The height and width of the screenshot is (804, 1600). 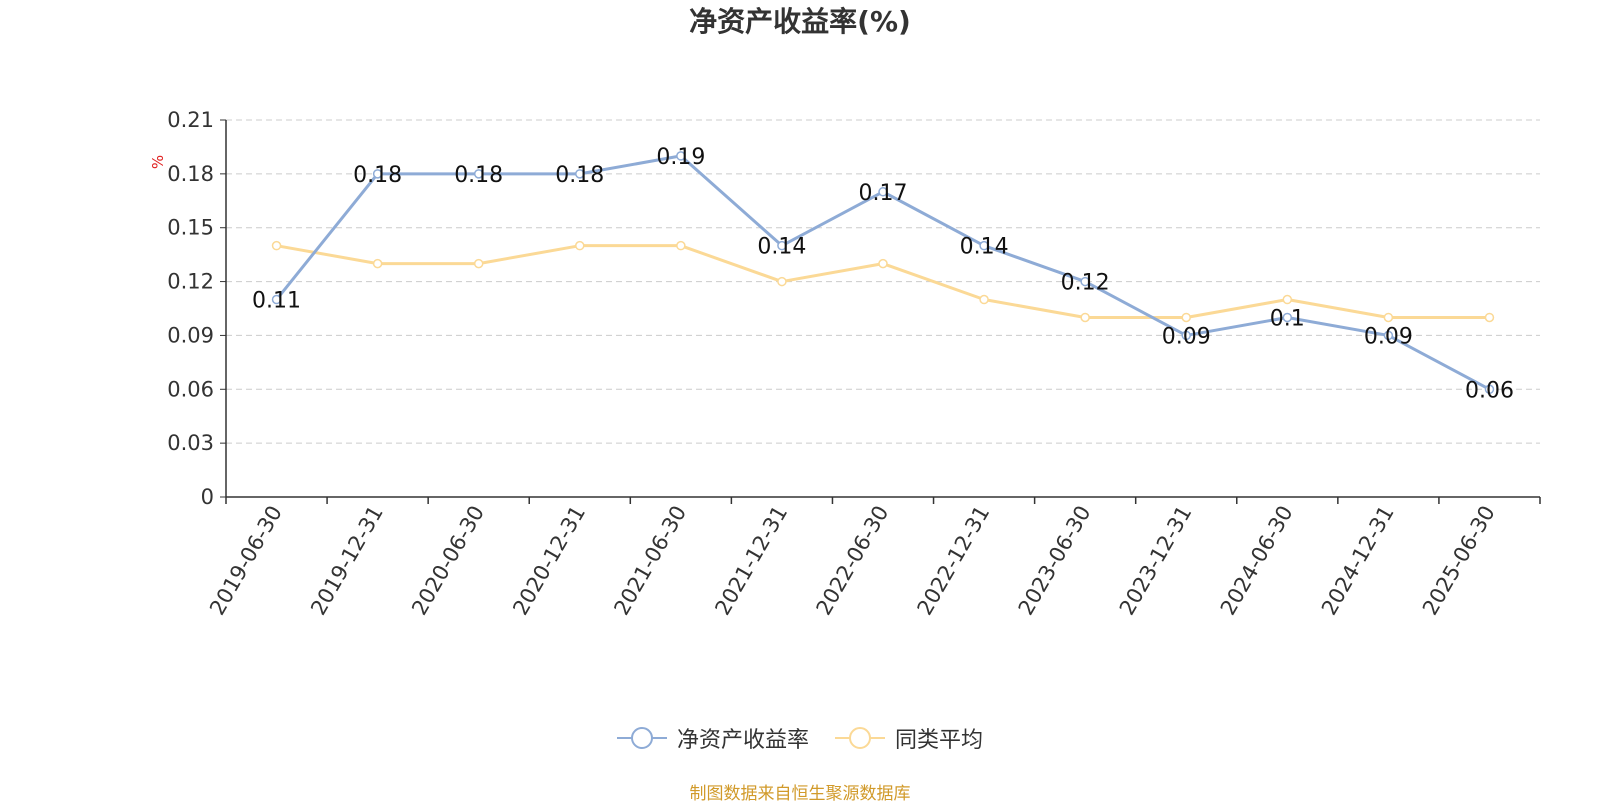 What do you see at coordinates (190, 174) in the screenshot?
I see `y-tick-label: 0.18` at bounding box center [190, 174].